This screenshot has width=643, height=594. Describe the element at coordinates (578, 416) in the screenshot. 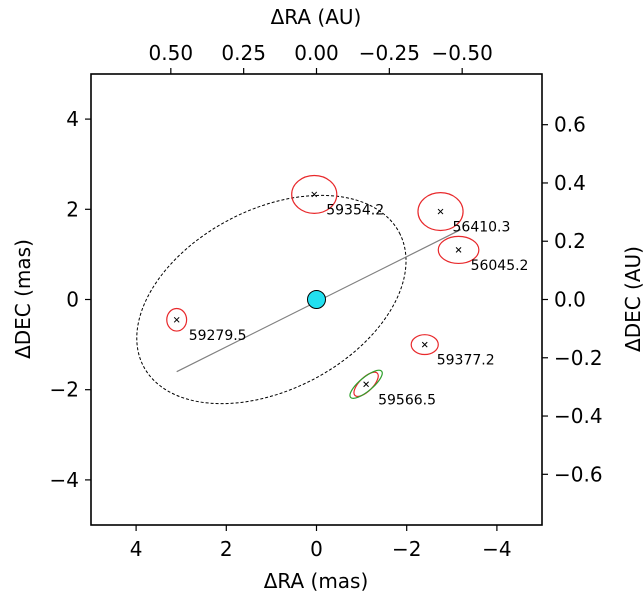

I see `y2-tick-label: −0.4` at that location.